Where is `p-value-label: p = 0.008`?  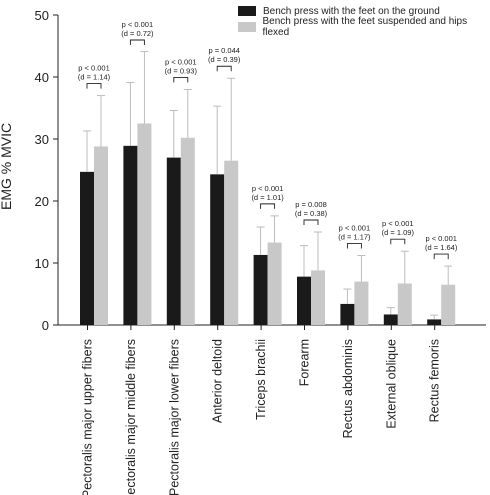 p-value-label: p = 0.008 is located at coordinates (311, 204).